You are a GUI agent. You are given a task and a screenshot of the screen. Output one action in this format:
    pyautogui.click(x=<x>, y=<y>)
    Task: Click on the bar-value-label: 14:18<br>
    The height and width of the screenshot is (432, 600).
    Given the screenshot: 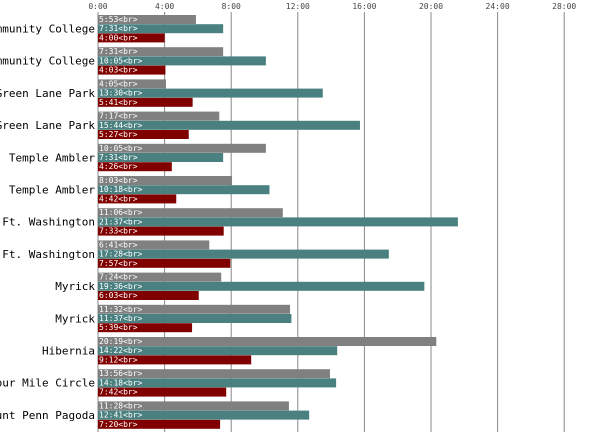 What is the action you would take?
    pyautogui.click(x=121, y=382)
    